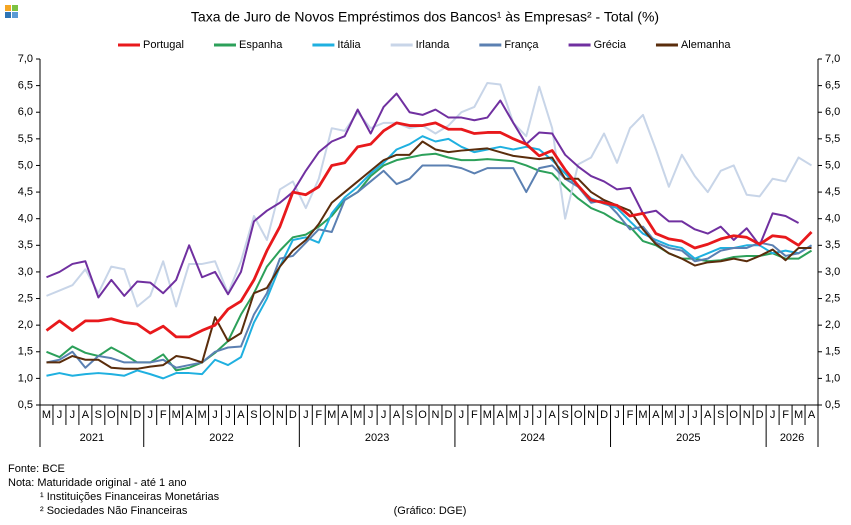 The image size is (851, 525). I want to click on legend-label: Portugal, so click(163, 45).